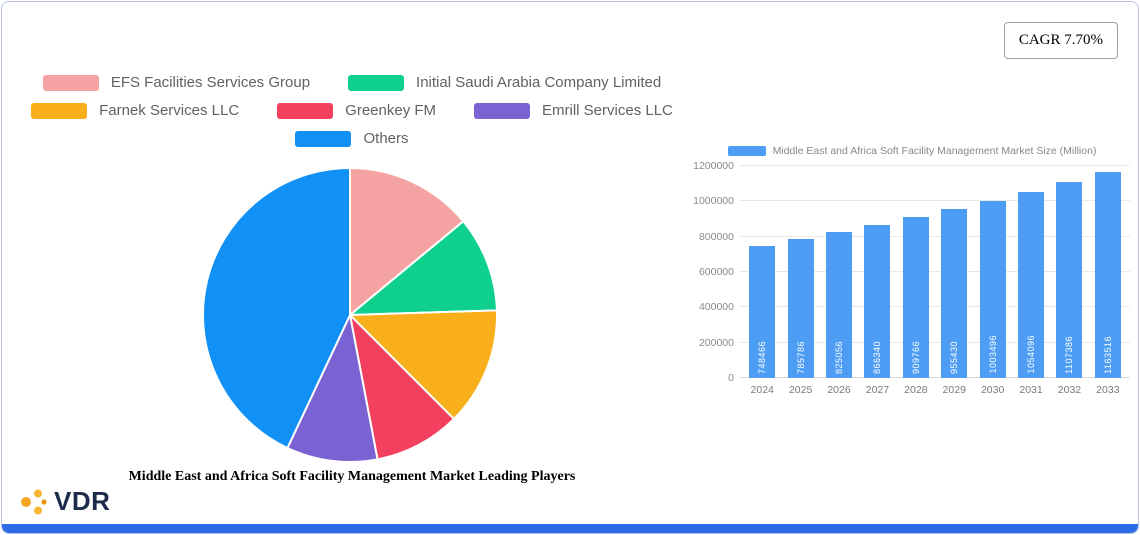 Image resolution: width=1140 pixels, height=535 pixels. I want to click on bar-2025: 785786, so click(800, 308).